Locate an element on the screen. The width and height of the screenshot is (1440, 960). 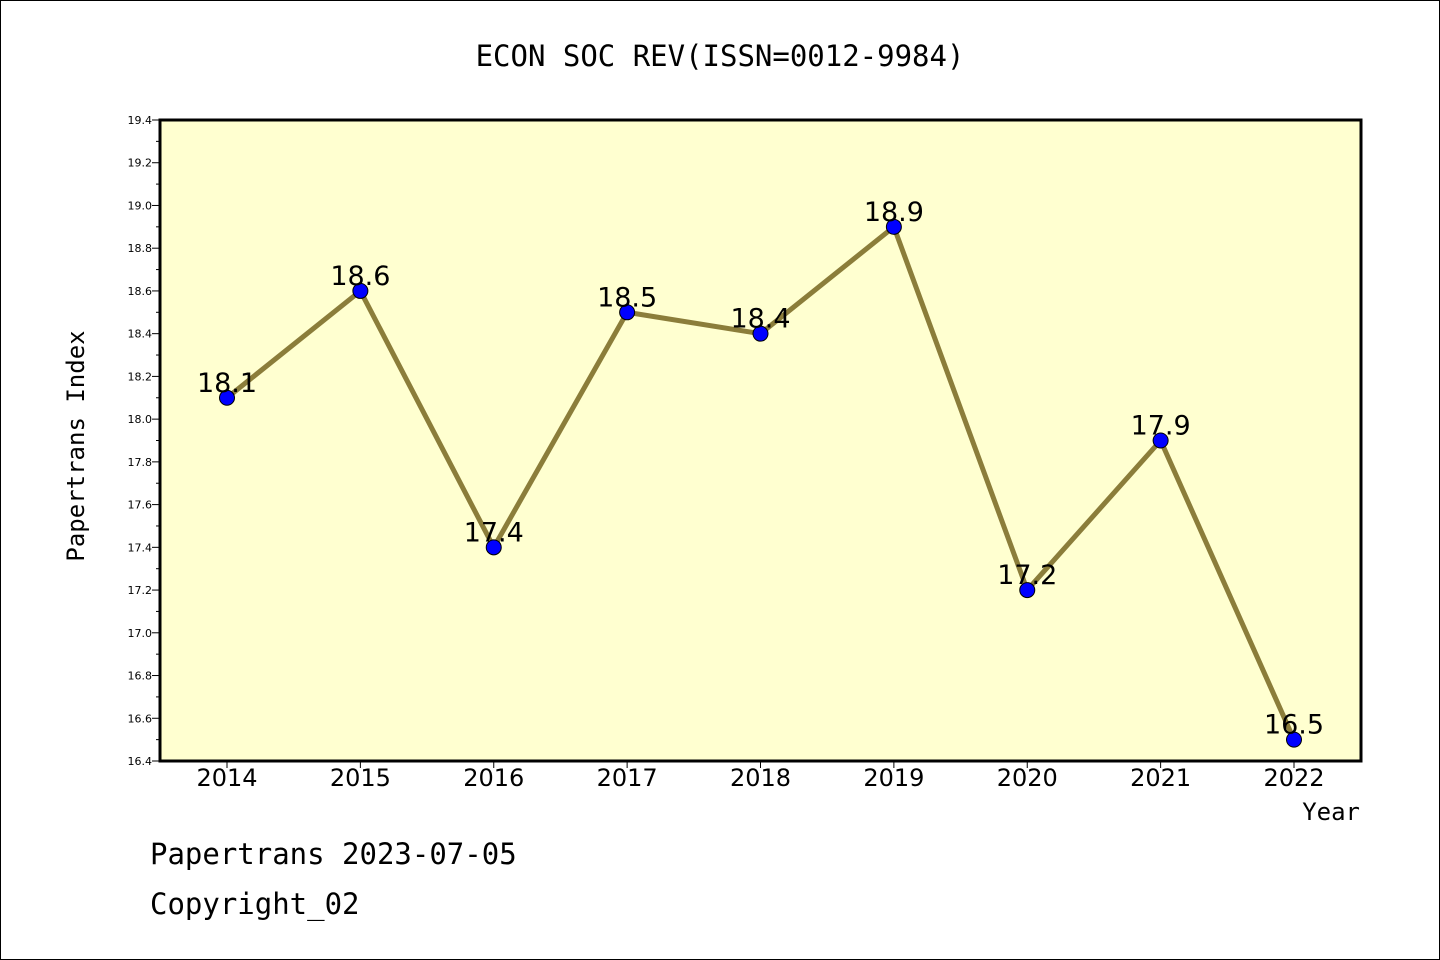
y-tick-label: 18.0 is located at coordinates (140, 419).